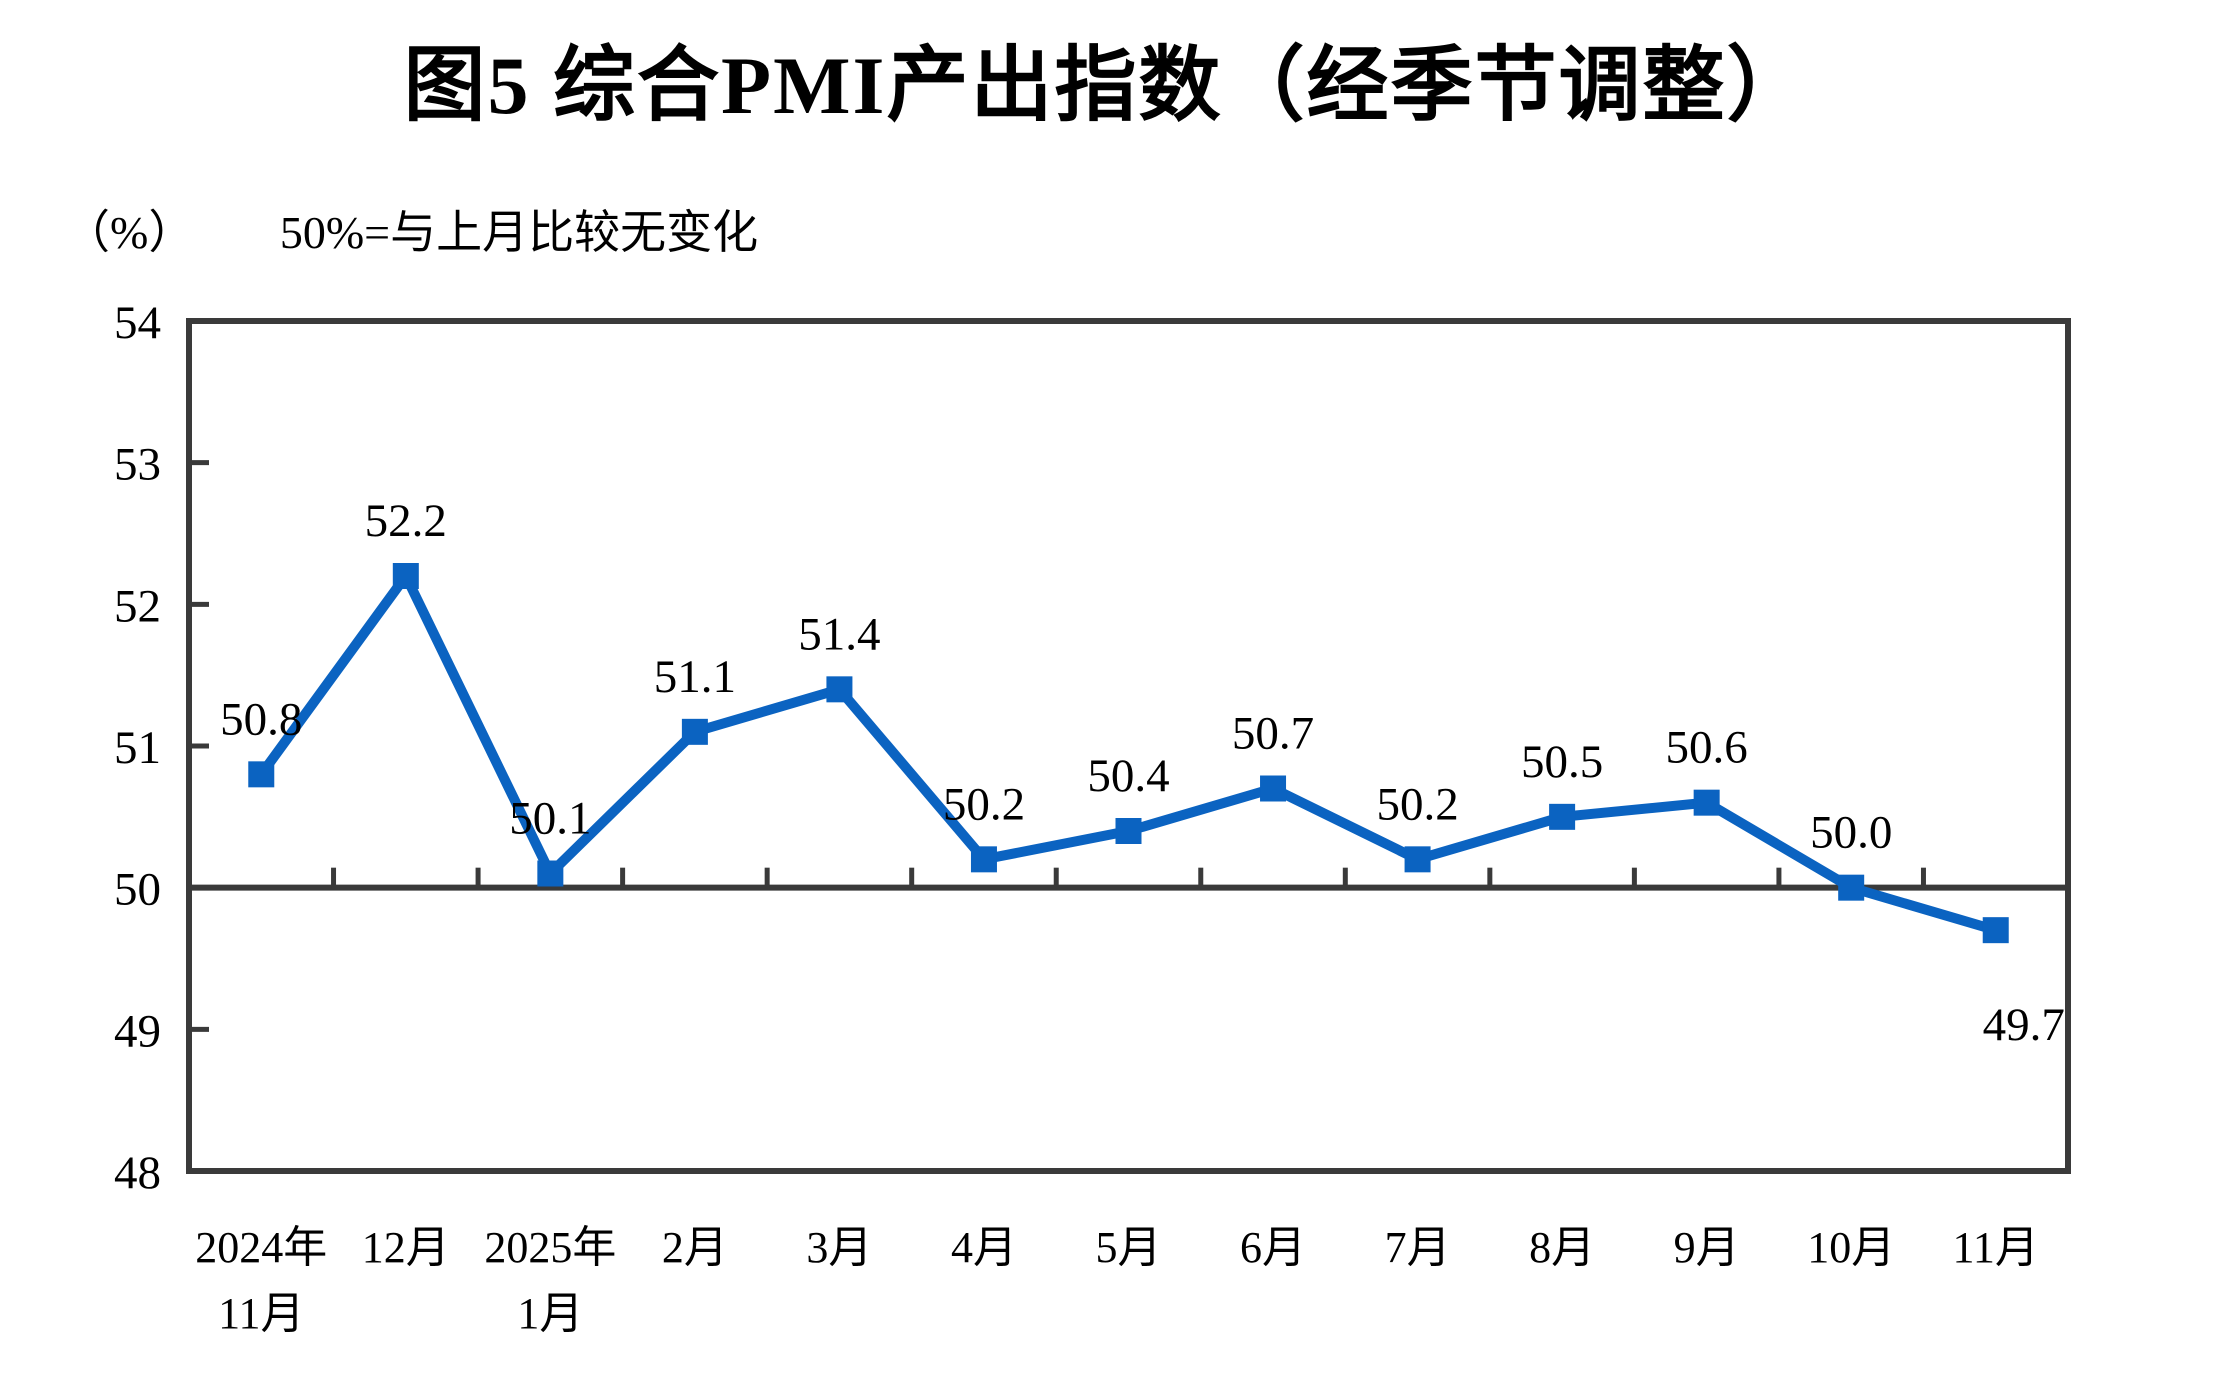 This screenshot has height=1383, width=2214. Describe the element at coordinates (1273, 1247) in the screenshot. I see `x-axis-label: 6月` at that location.